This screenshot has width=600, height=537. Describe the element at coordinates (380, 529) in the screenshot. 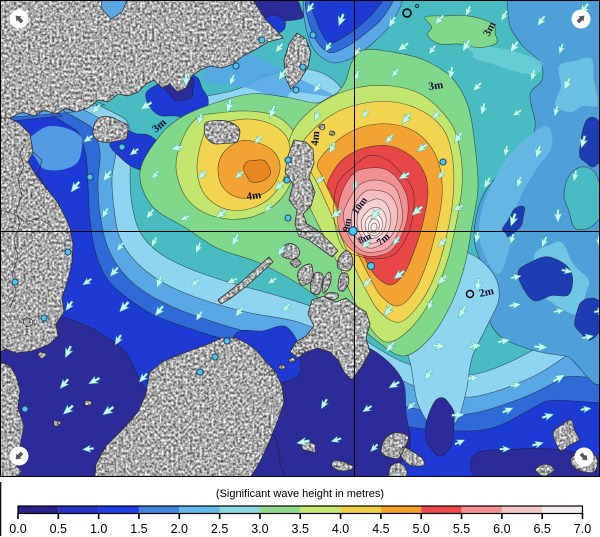

I see `svg-text: 4.5` at that location.